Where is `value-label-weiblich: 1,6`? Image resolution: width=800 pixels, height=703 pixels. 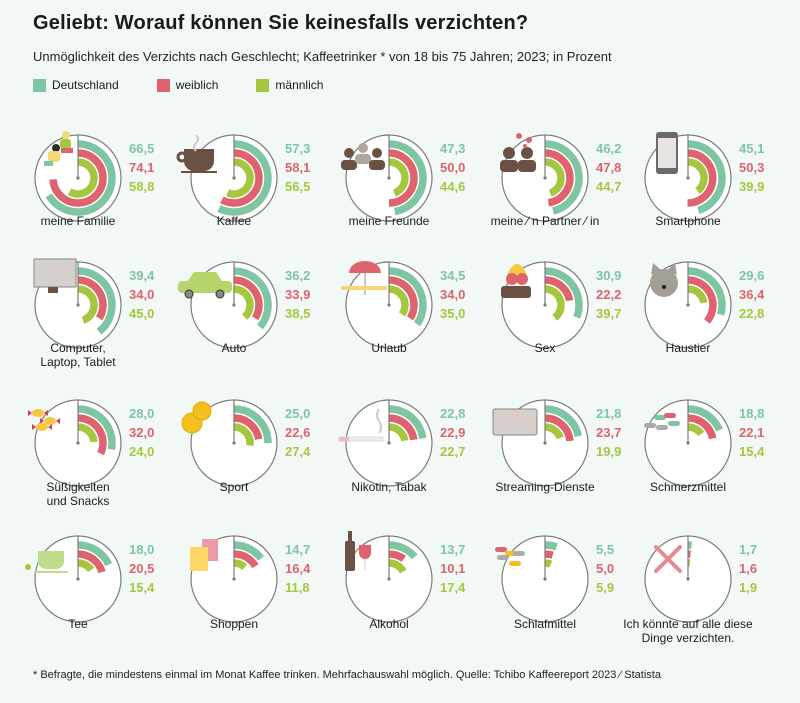 value-label-weiblich: 1,6 is located at coordinates (748, 568).